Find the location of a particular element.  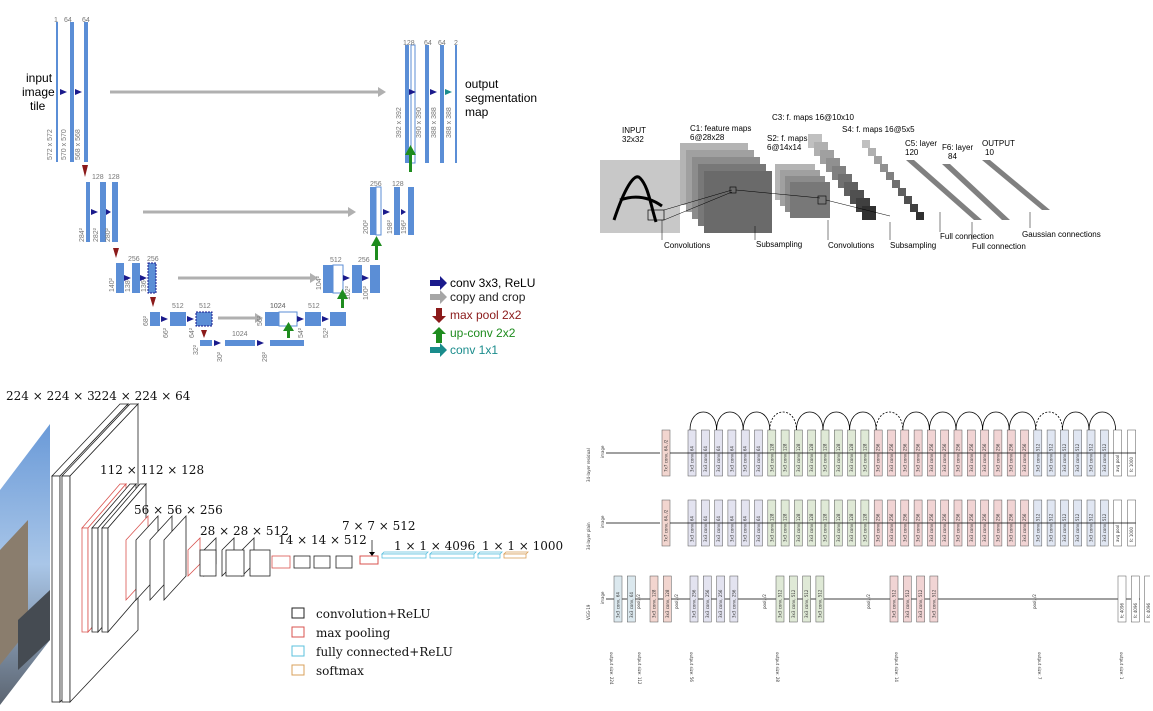

lenet-c1-size: 6@28x28 is located at coordinates (707, 137).